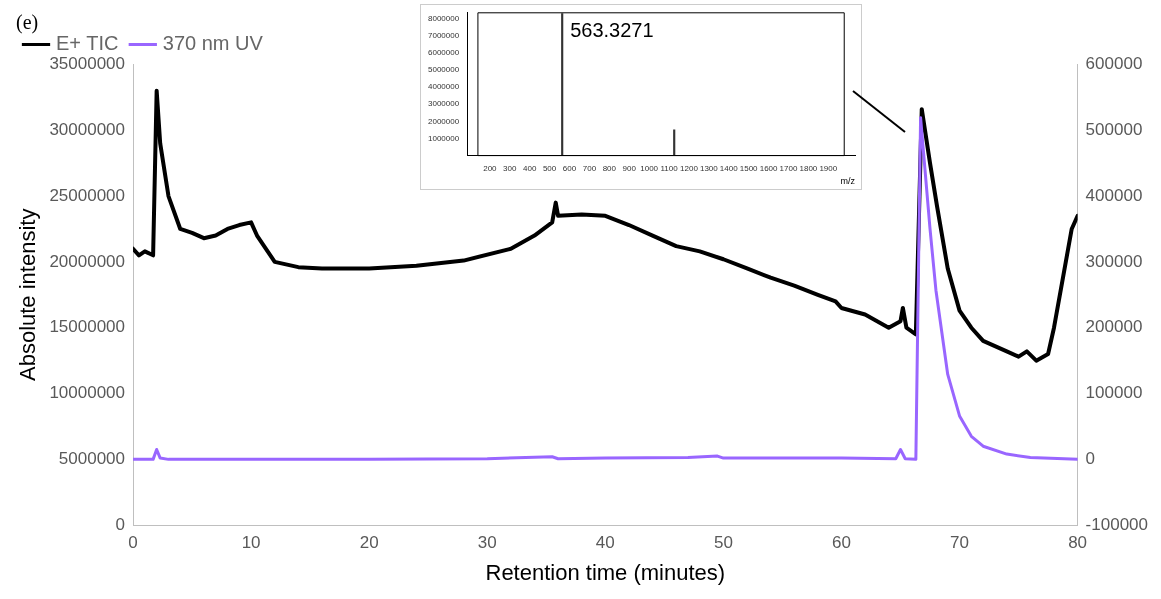 The image size is (1161, 599). What do you see at coordinates (689, 168) in the screenshot?
I see `x-tick-label: 1200` at bounding box center [689, 168].